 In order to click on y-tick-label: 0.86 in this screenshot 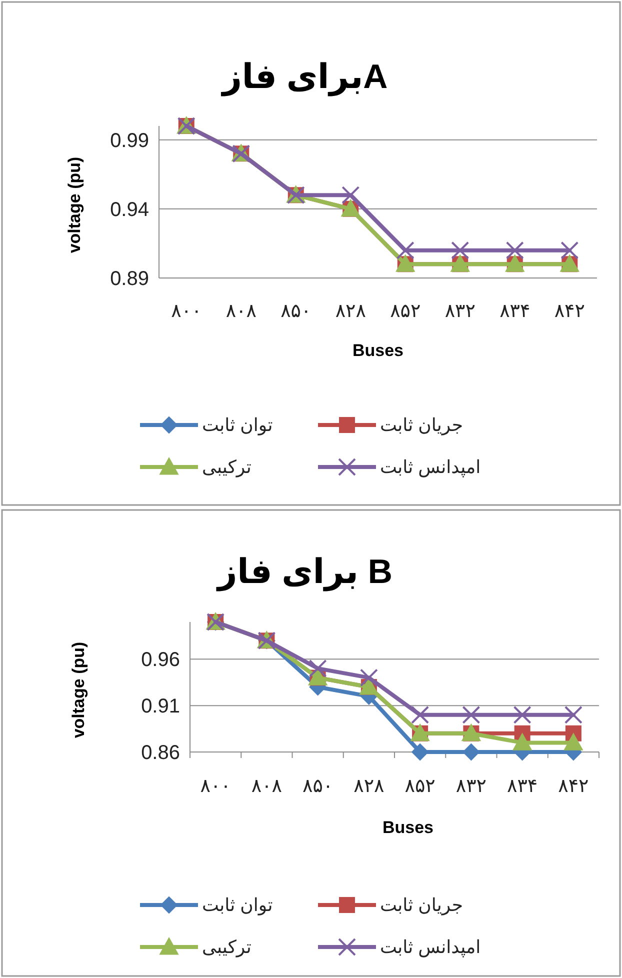, I will do `click(160, 753)`.